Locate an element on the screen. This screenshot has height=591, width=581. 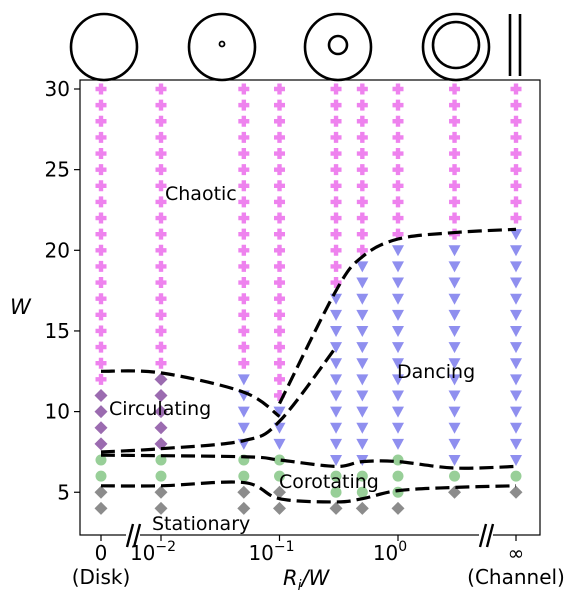
x-tick-label: 10⁻¹ is located at coordinates (271, 552).